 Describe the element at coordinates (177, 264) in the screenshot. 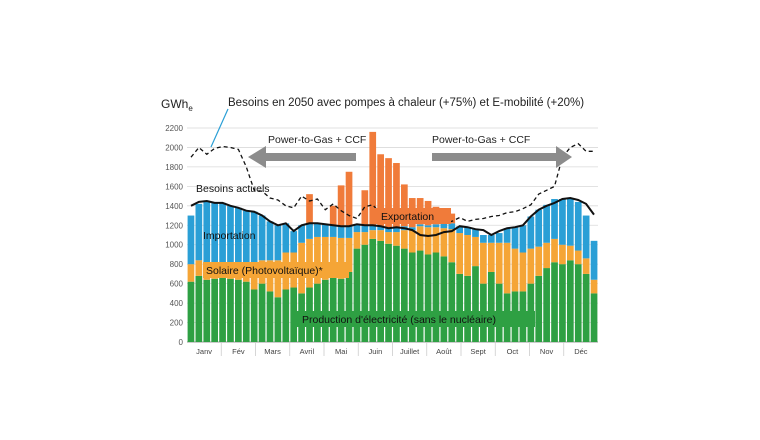

I see `y-tick-label: 800` at that location.